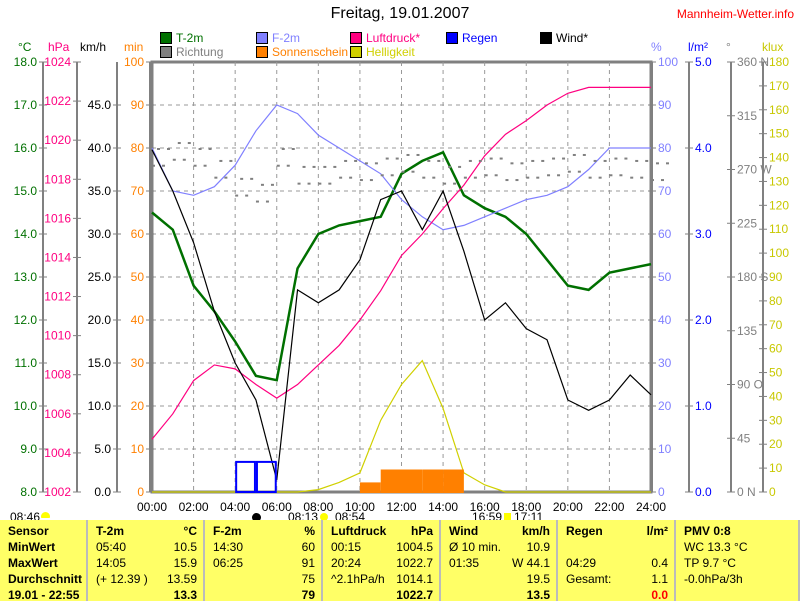  What do you see at coordinates (181, 579) in the screenshot?
I see `table-cell: 13.59` at bounding box center [181, 579].